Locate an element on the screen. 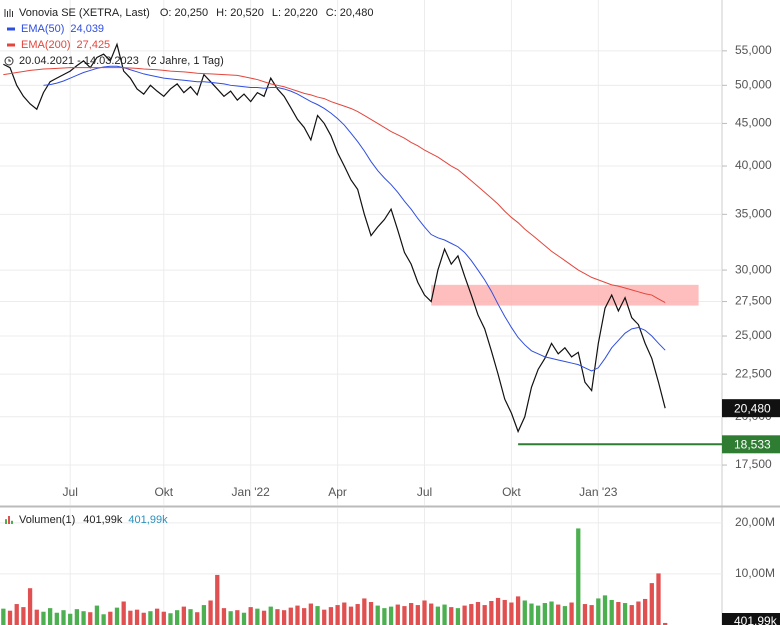 The width and height of the screenshot is (780, 625). x-tick-label: Jul is located at coordinates (424, 492).